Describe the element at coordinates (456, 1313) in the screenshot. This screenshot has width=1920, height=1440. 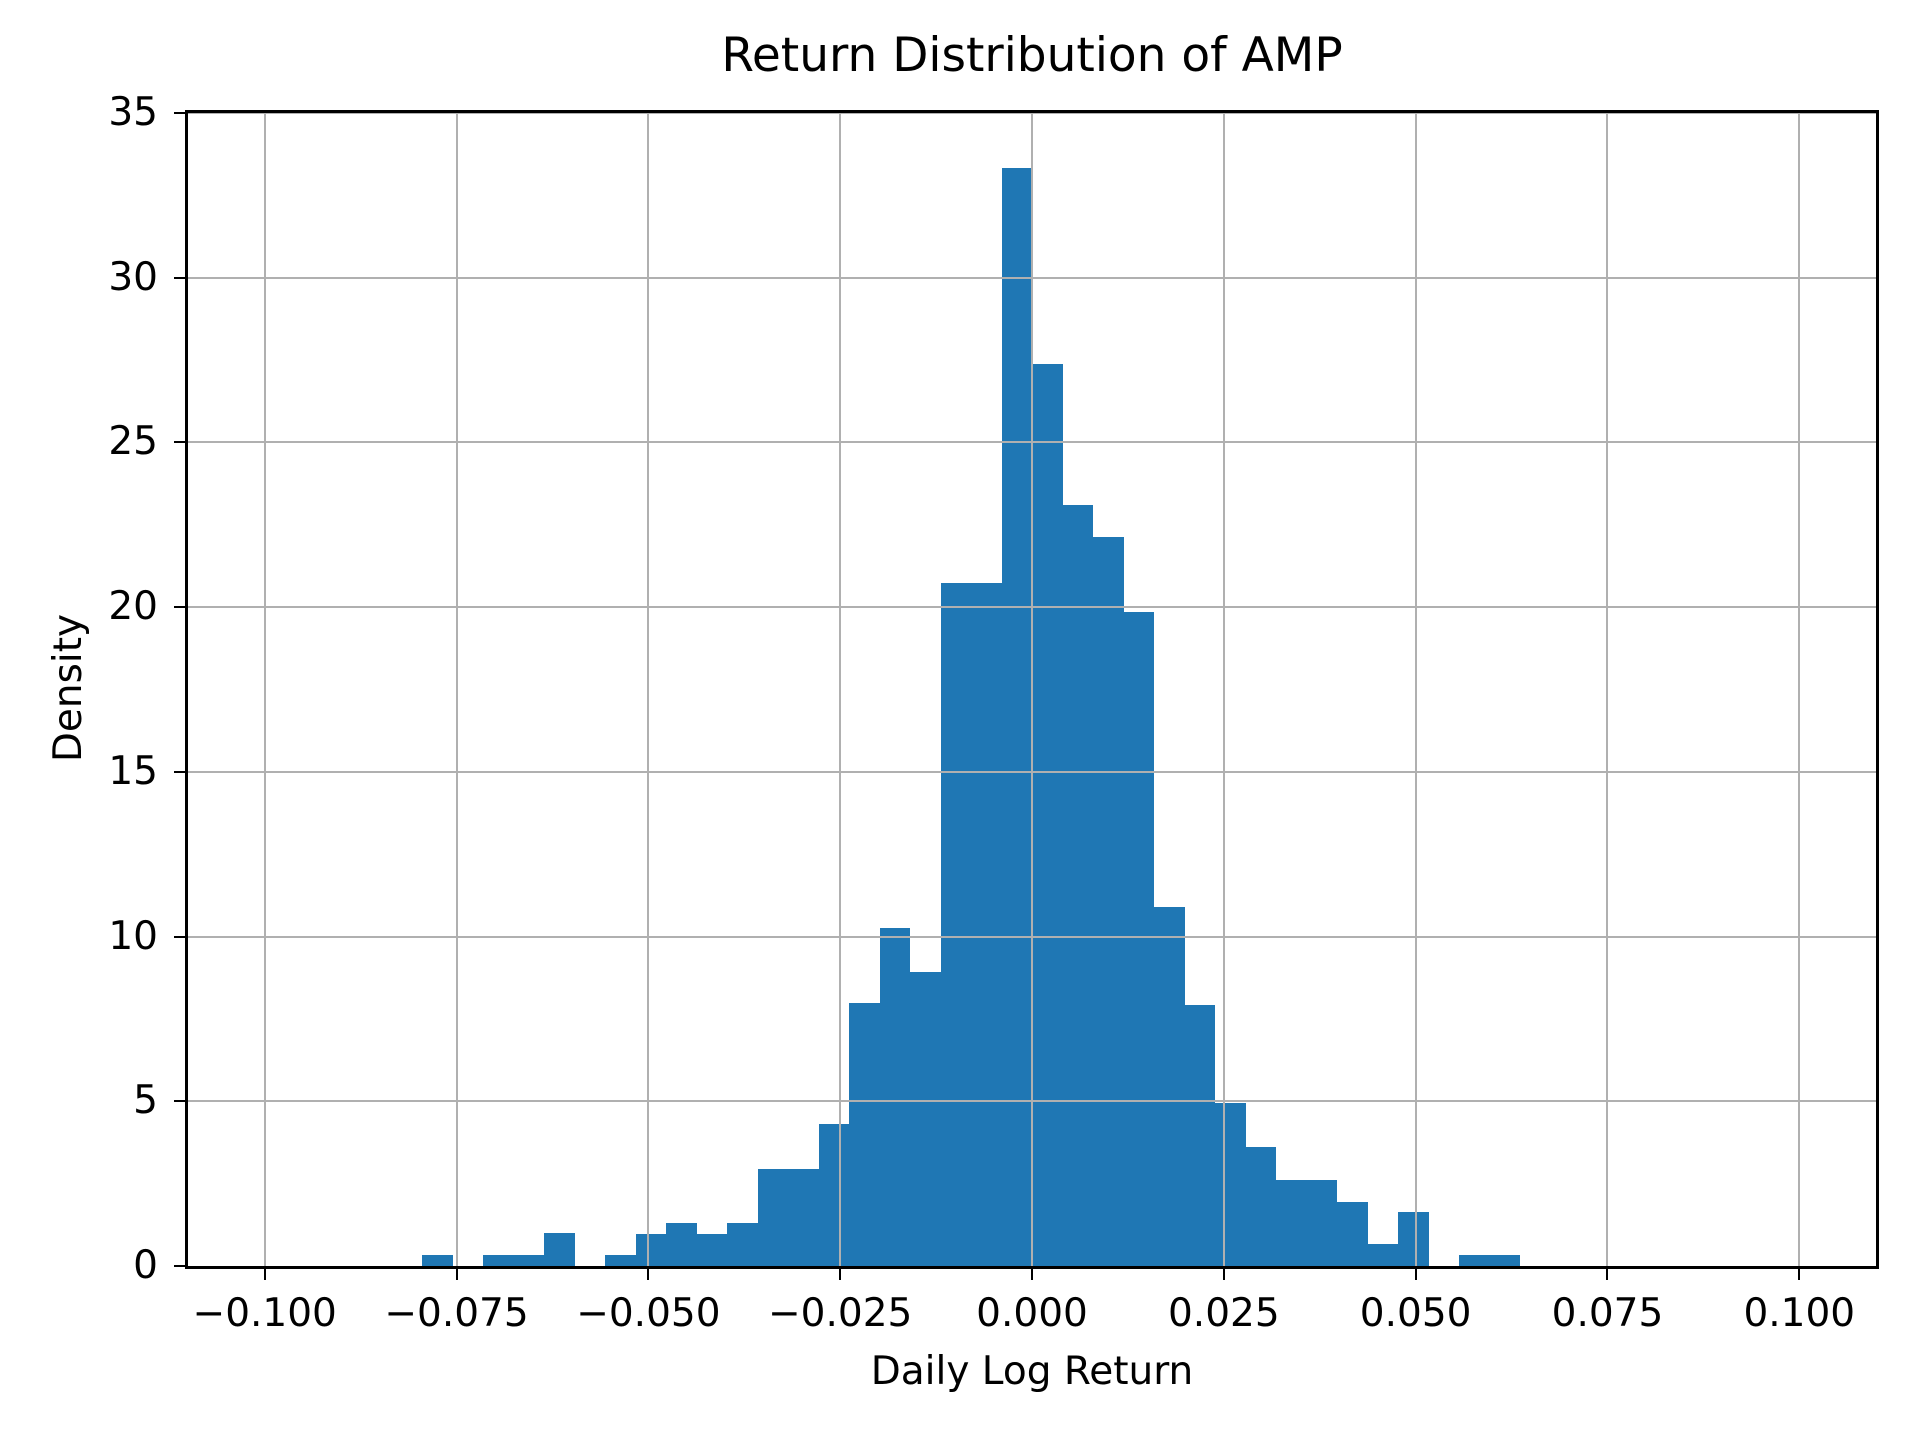
I see `x-tick-label: −0.075` at that location.